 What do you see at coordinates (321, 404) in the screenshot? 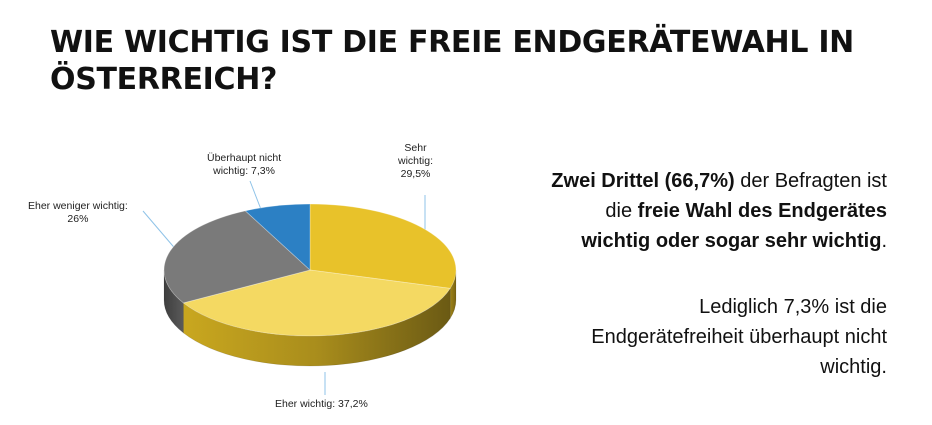
I see `label-eher-wichtig: Eher wichtig: 37,2%` at bounding box center [321, 404].